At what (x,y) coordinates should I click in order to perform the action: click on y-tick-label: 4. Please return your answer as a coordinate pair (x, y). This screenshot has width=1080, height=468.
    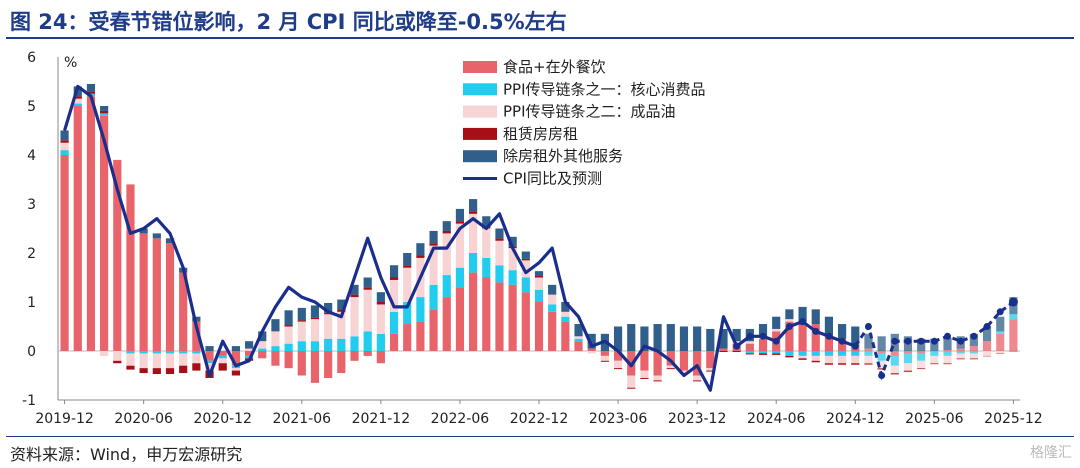
    Looking at the image, I should click on (31, 156).